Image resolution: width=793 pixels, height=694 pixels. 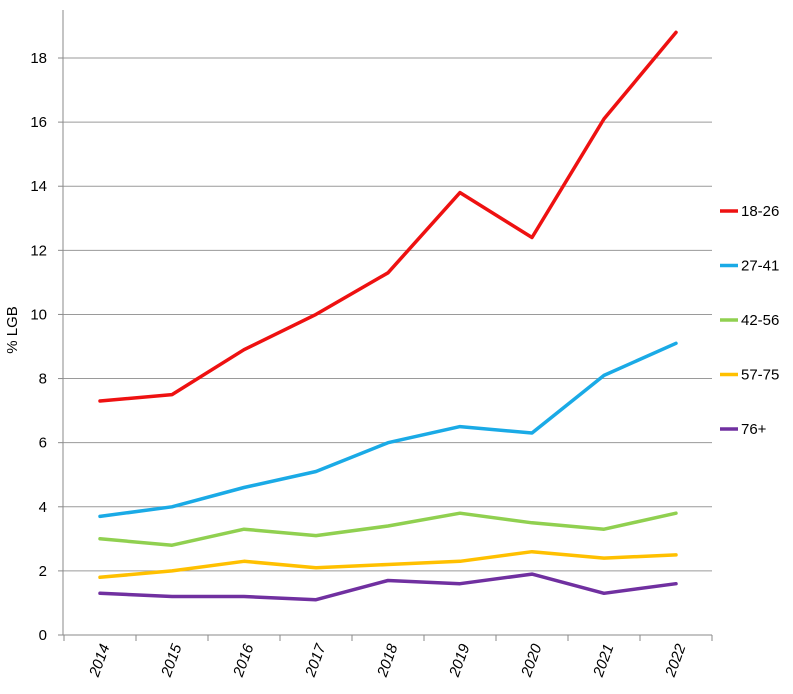 I want to click on y-tick-label: 4, so click(x=43, y=507).